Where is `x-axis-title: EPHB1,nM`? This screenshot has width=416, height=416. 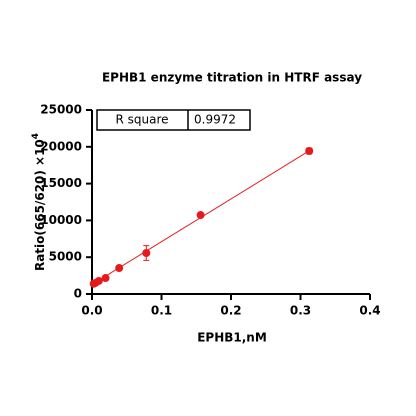
x-axis-title: EPHB1,nM is located at coordinates (232, 338).